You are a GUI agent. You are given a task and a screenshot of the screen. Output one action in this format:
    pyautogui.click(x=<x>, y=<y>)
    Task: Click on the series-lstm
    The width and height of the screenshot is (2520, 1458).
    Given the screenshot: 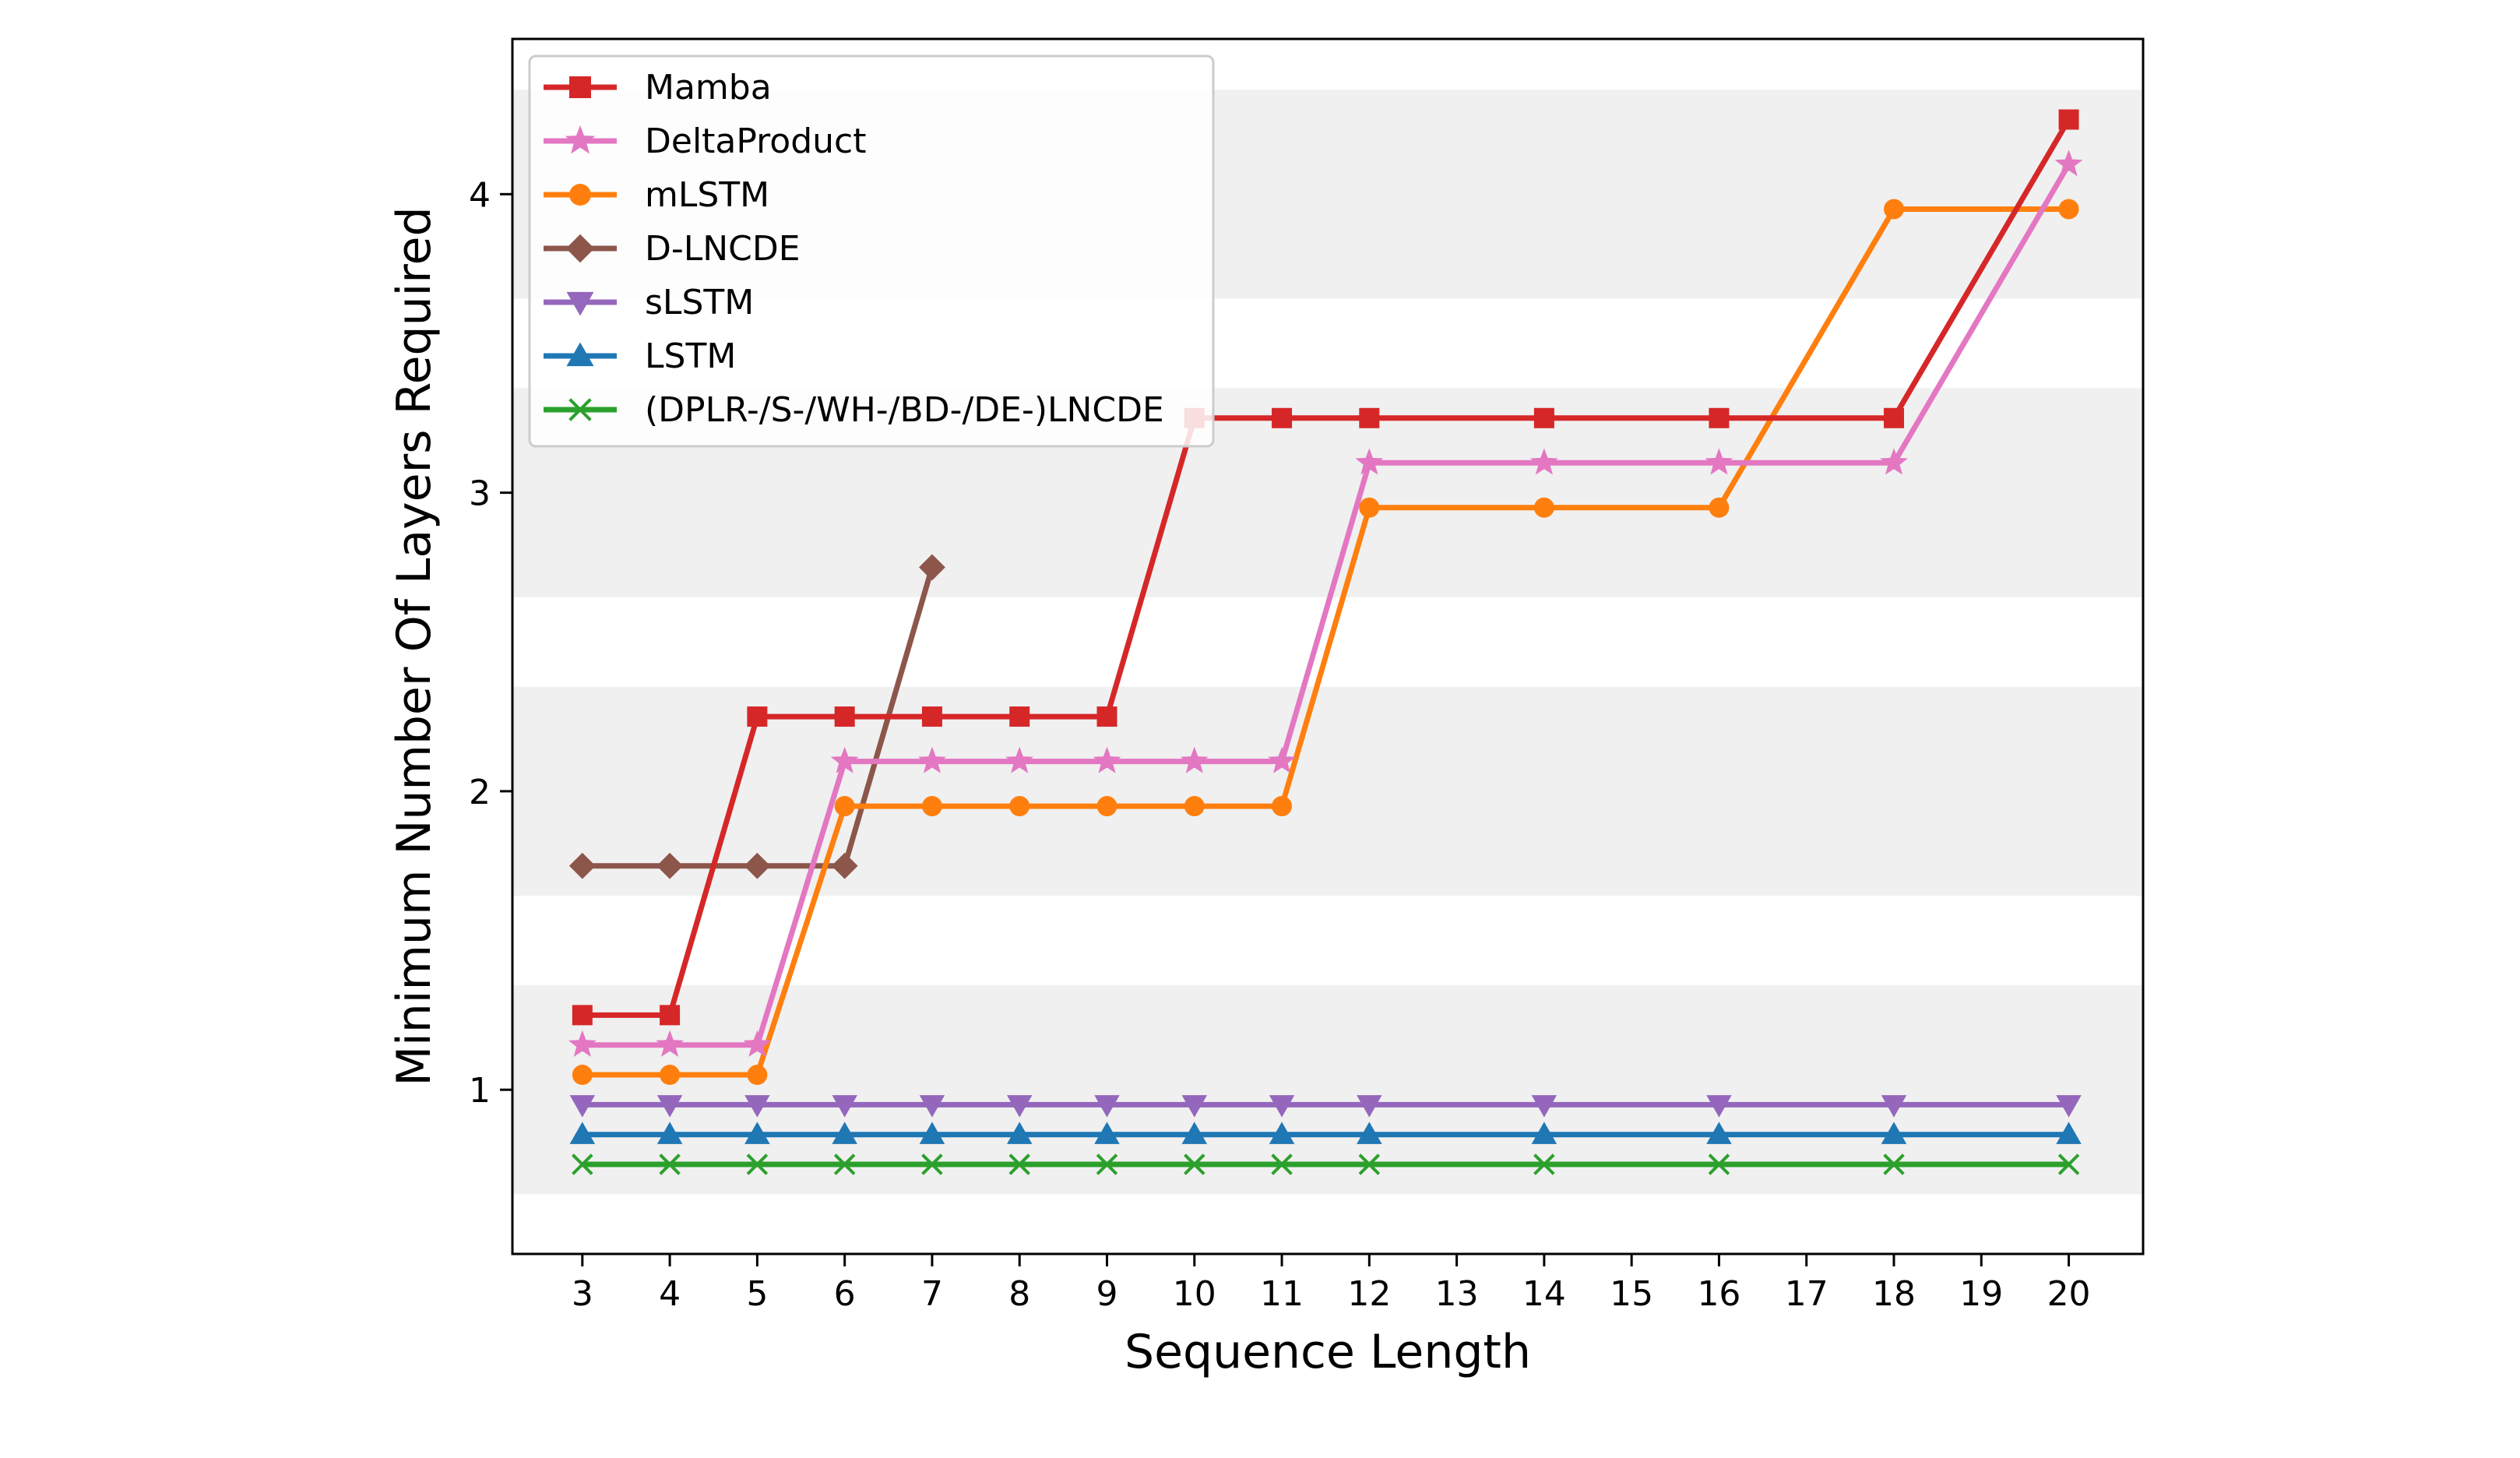 What is the action you would take?
    pyautogui.click(x=1325, y=1133)
    